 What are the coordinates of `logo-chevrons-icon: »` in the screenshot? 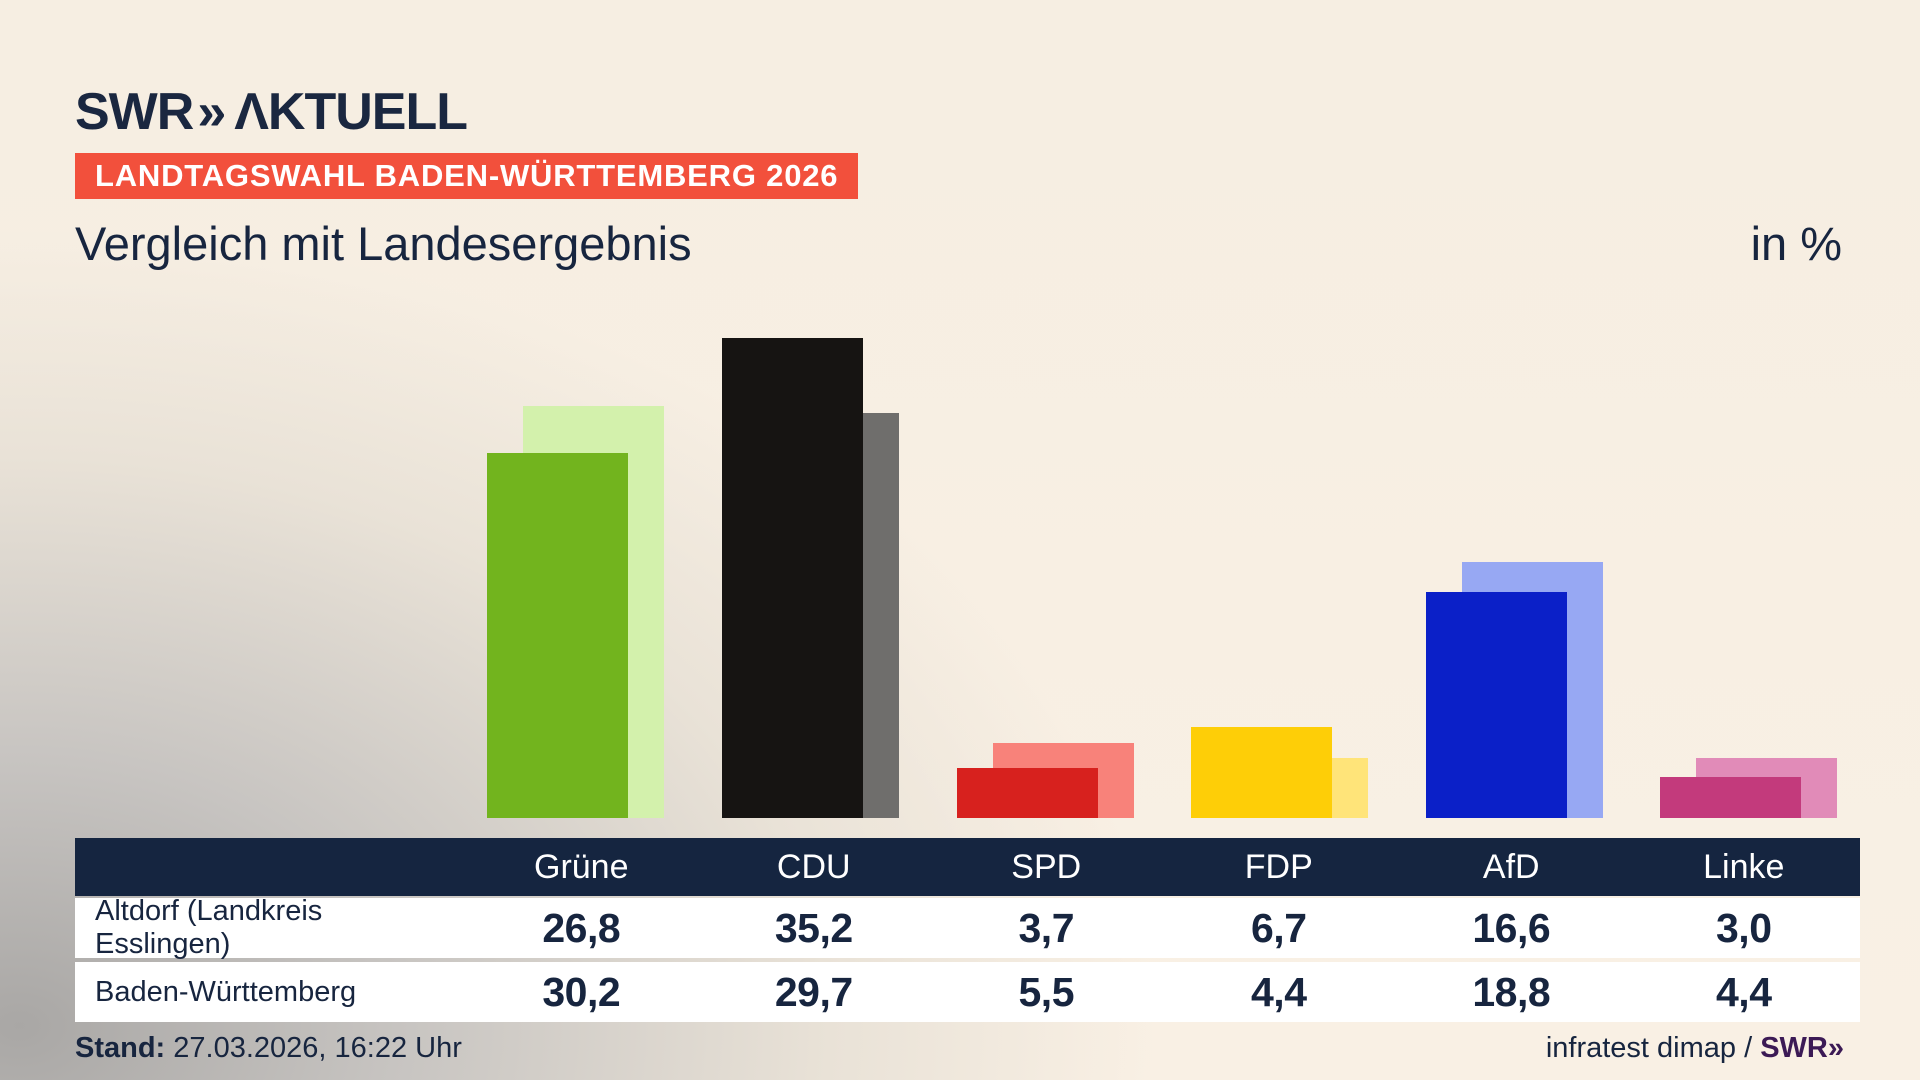 It's located at (211, 112).